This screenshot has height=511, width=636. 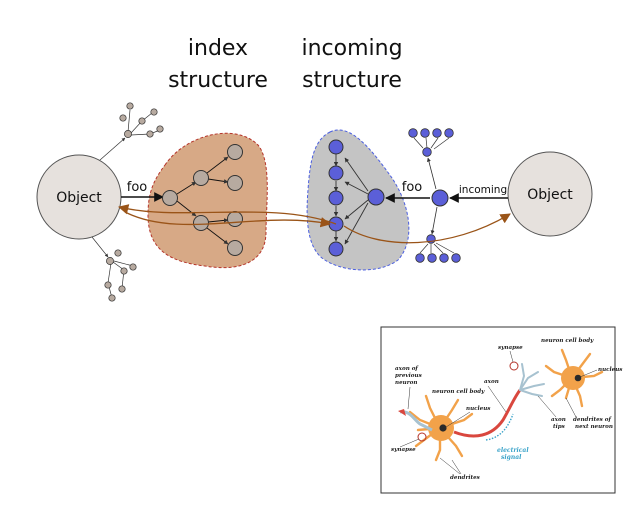 I want to click on index-node-root, so click(x=170, y=198).